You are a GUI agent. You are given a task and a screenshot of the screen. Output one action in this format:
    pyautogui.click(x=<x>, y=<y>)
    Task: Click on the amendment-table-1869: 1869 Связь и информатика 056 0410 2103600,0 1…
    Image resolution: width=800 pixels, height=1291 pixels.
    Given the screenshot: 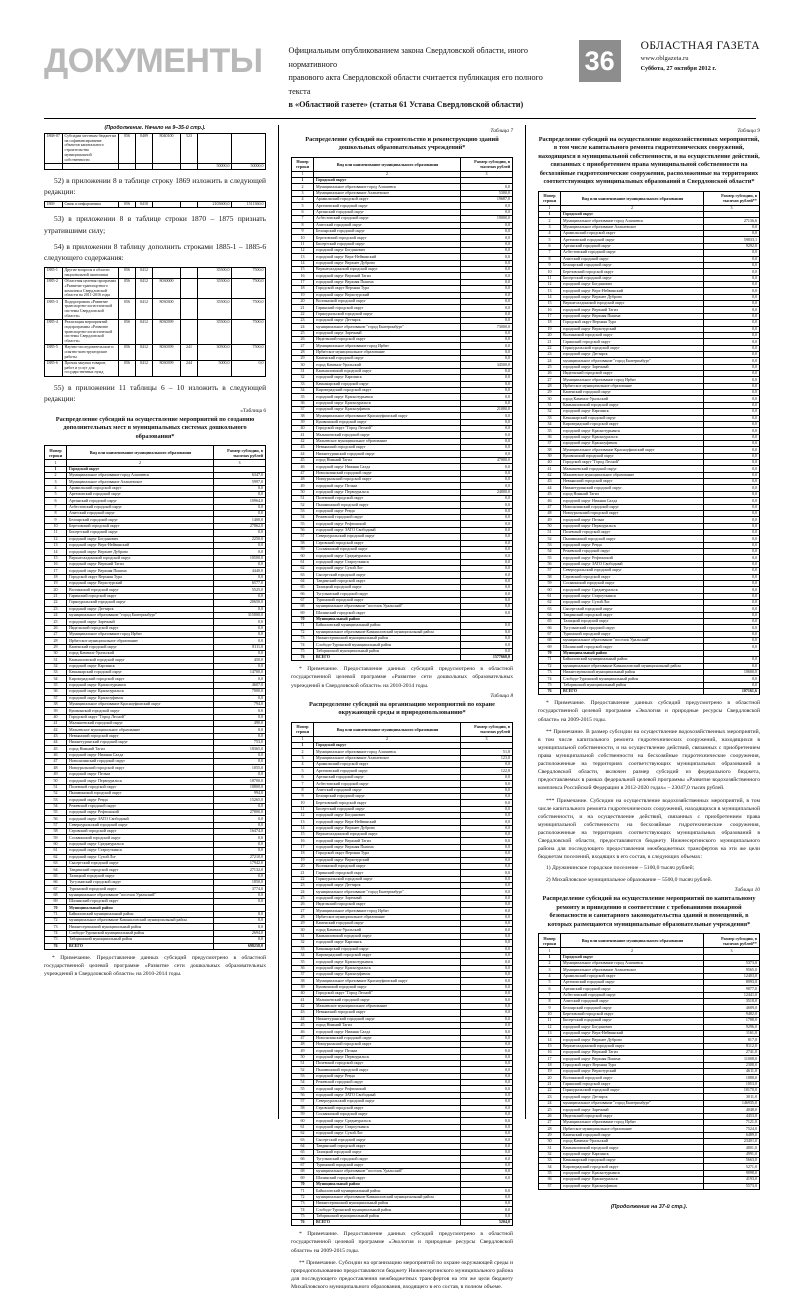 What is the action you would take?
    pyautogui.click(x=155, y=205)
    